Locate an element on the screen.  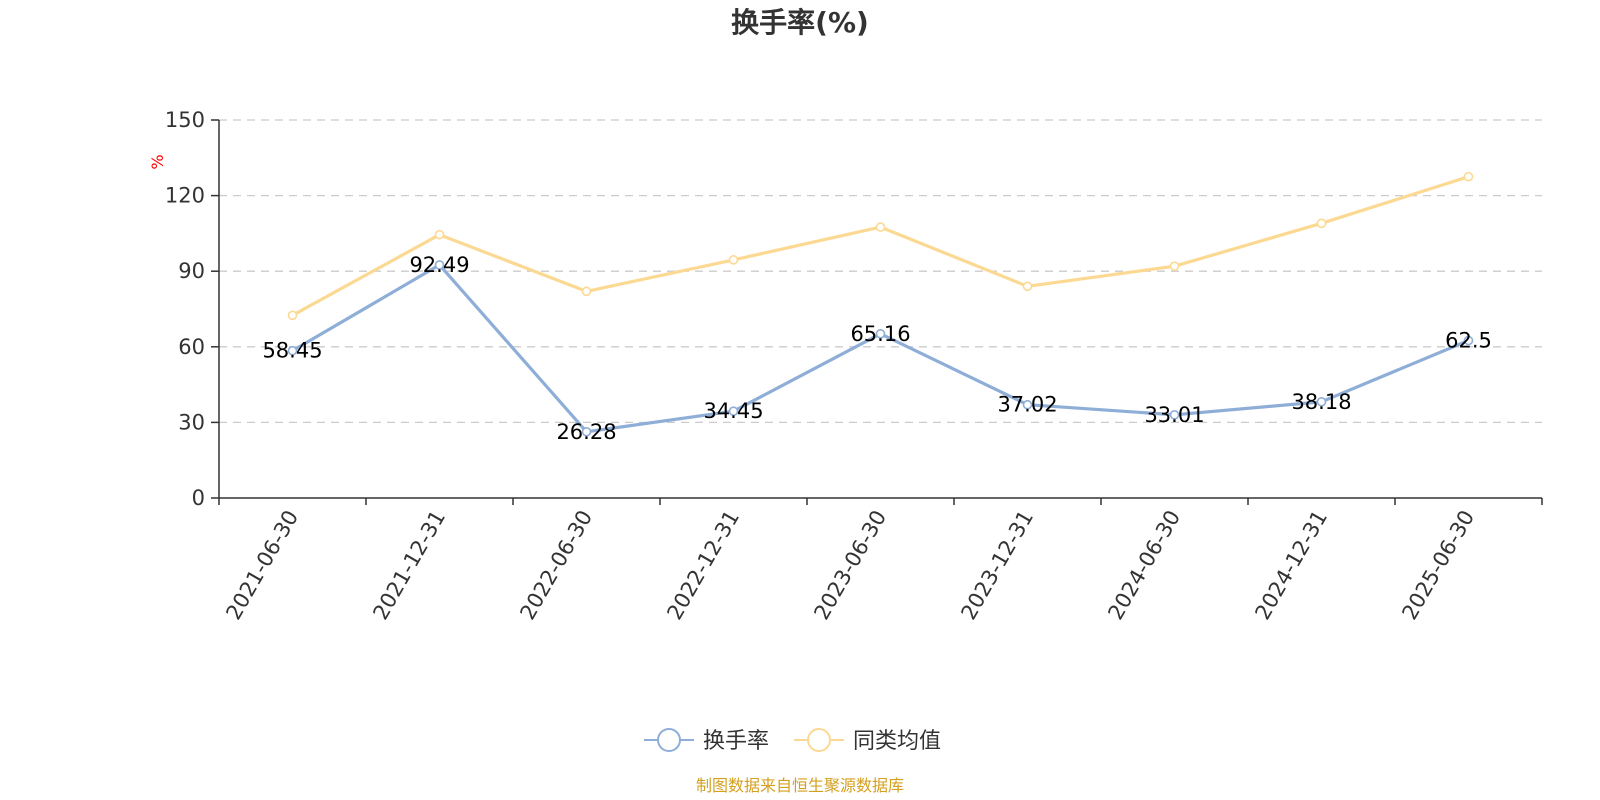
y-tick-label: 150 is located at coordinates (185, 120).